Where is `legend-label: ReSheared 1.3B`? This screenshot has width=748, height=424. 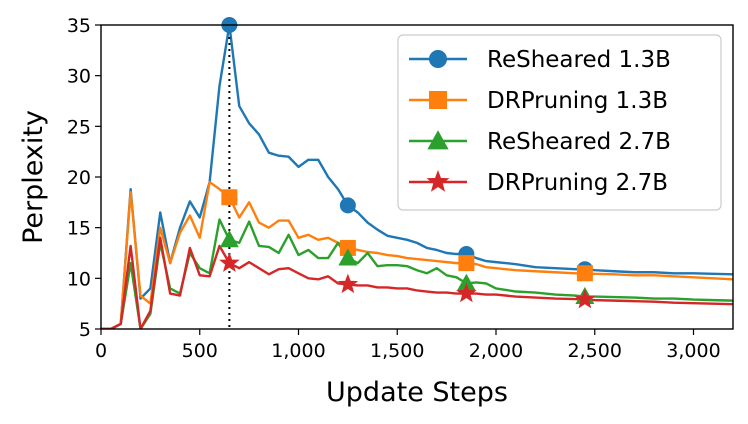
legend-label: ReSheared 1.3B is located at coordinates (579, 60).